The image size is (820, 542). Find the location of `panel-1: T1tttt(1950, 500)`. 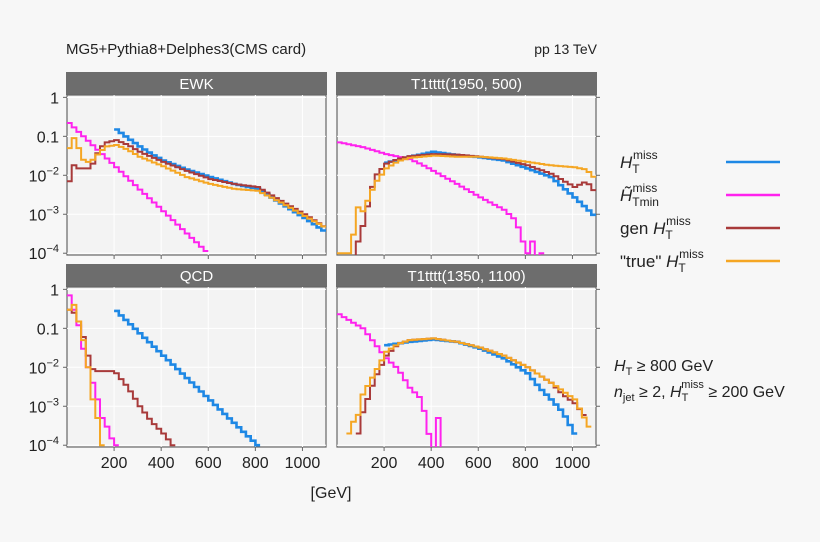

panel-1: T1tttt(1950, 500) is located at coordinates (468, 165).